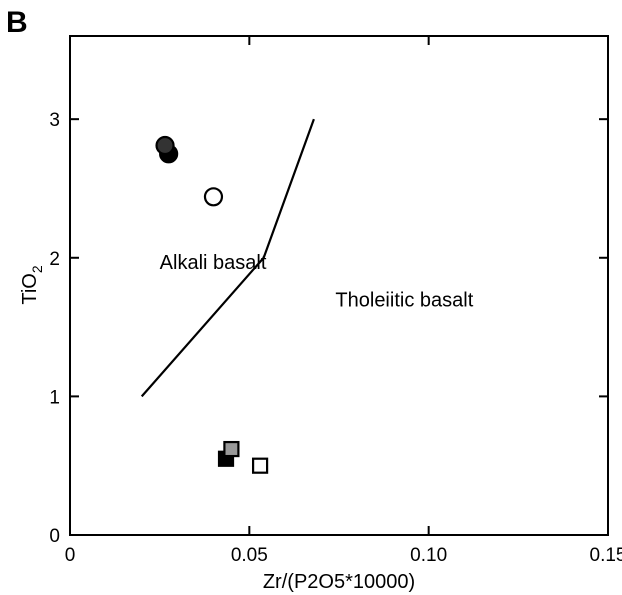 This screenshot has height=595, width=622. What do you see at coordinates (30, 288) in the screenshot?
I see `y-axis-label-main: TiO` at bounding box center [30, 288].